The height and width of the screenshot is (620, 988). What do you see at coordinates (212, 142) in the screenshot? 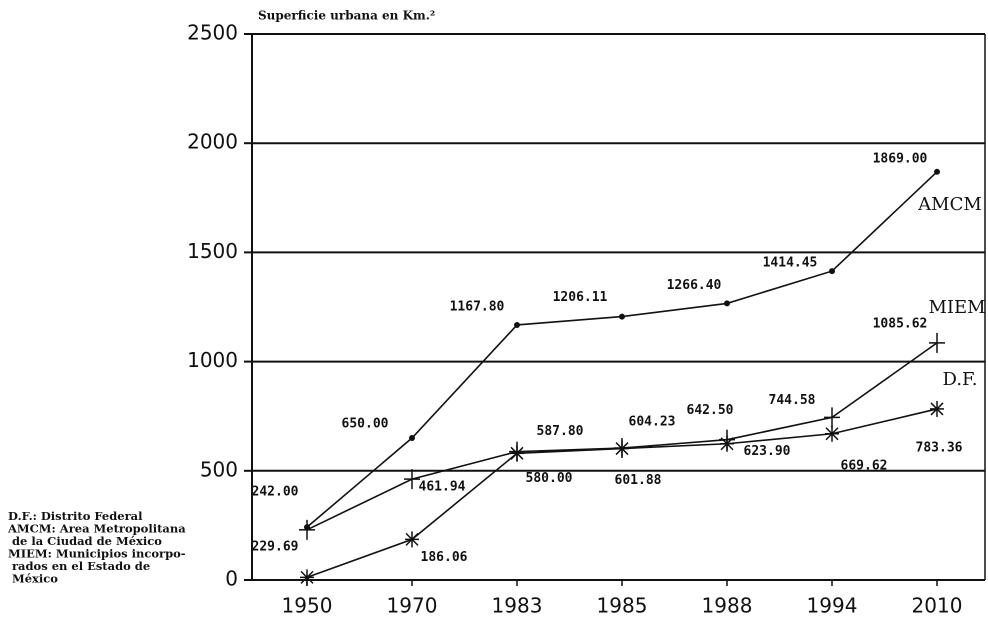
I see `y-tick-label: 2000` at bounding box center [212, 142].